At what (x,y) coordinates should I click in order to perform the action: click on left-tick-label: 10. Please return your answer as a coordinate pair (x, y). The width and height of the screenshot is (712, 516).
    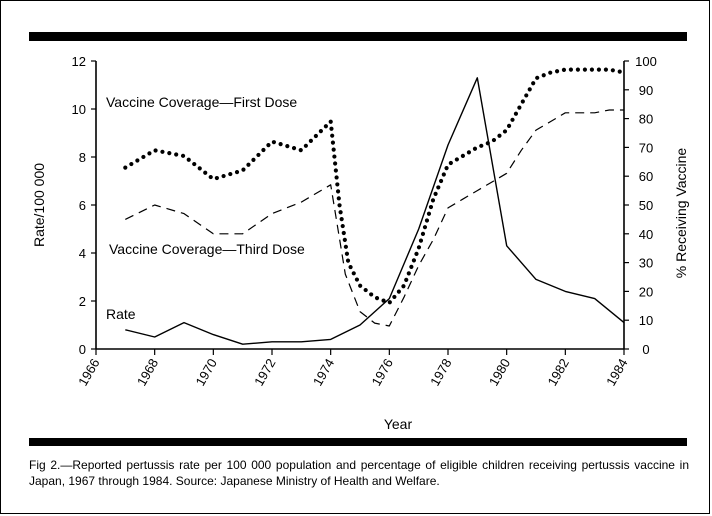
    Looking at the image, I should click on (79, 109).